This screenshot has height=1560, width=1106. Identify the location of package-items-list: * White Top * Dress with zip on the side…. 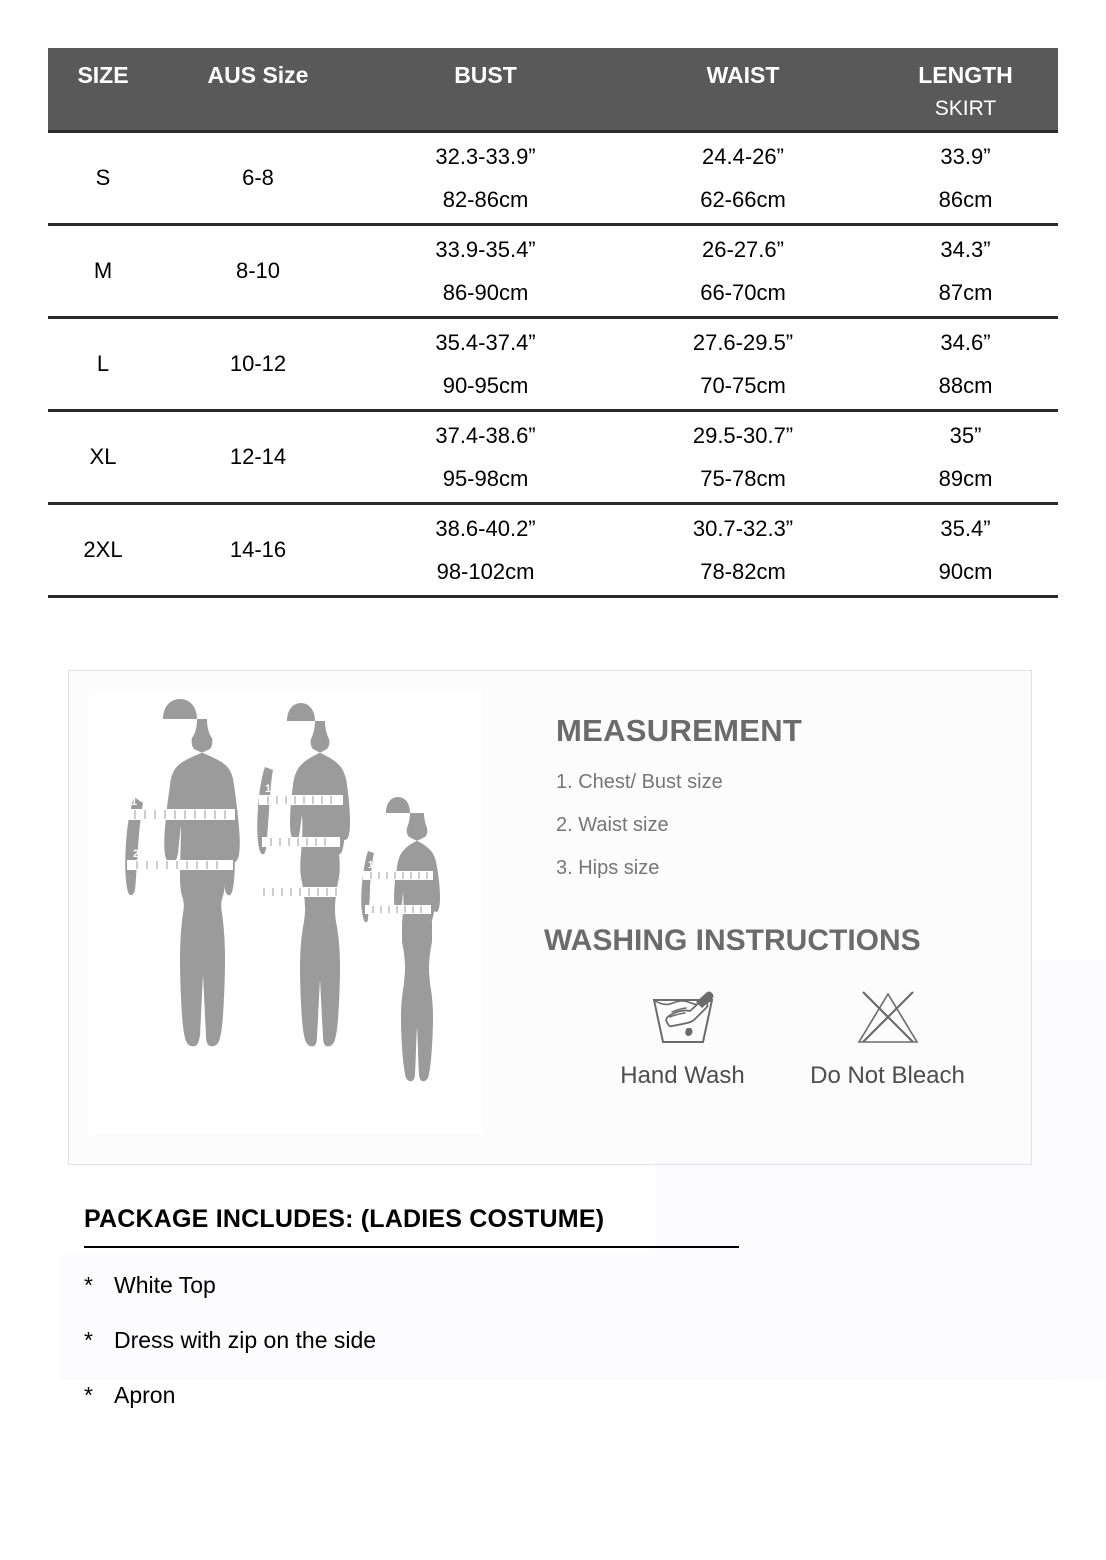
(414, 1340).